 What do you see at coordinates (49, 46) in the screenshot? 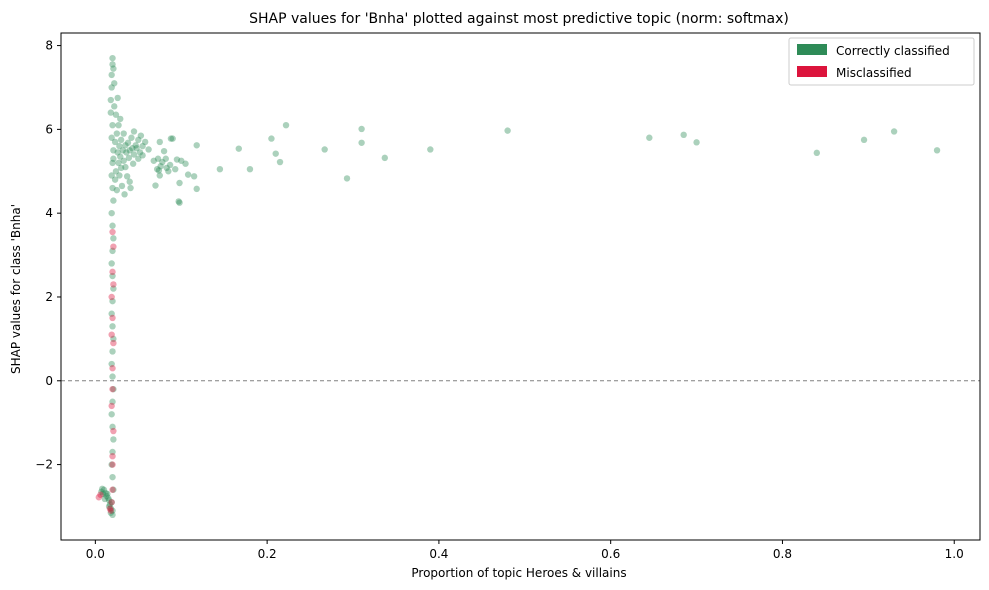
I see `y-tick-label-5: 8` at bounding box center [49, 46].